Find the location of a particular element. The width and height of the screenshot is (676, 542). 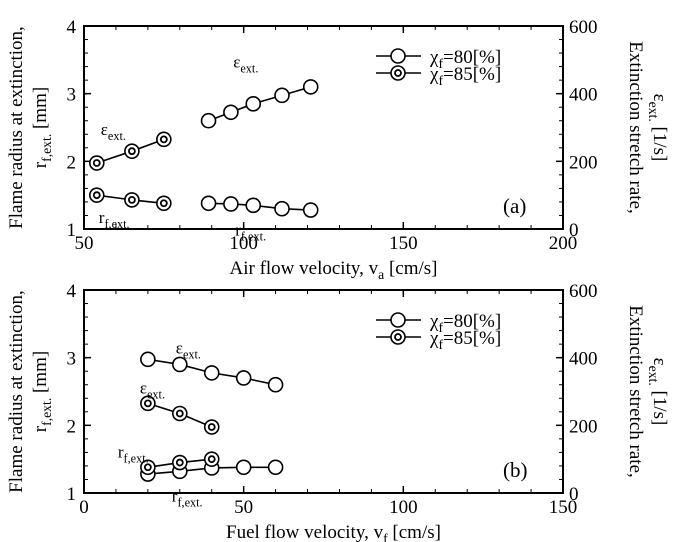

x-axis-title-main: Fuel flow velocity, v is located at coordinates (305, 532).